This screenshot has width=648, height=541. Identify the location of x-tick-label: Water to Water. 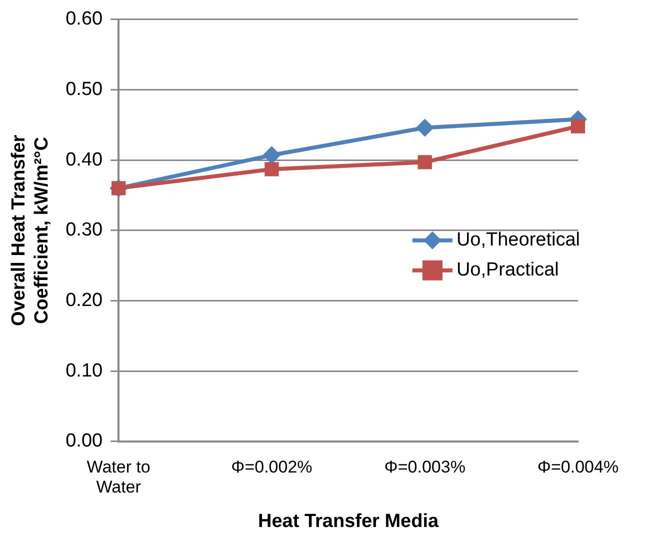
(118, 477).